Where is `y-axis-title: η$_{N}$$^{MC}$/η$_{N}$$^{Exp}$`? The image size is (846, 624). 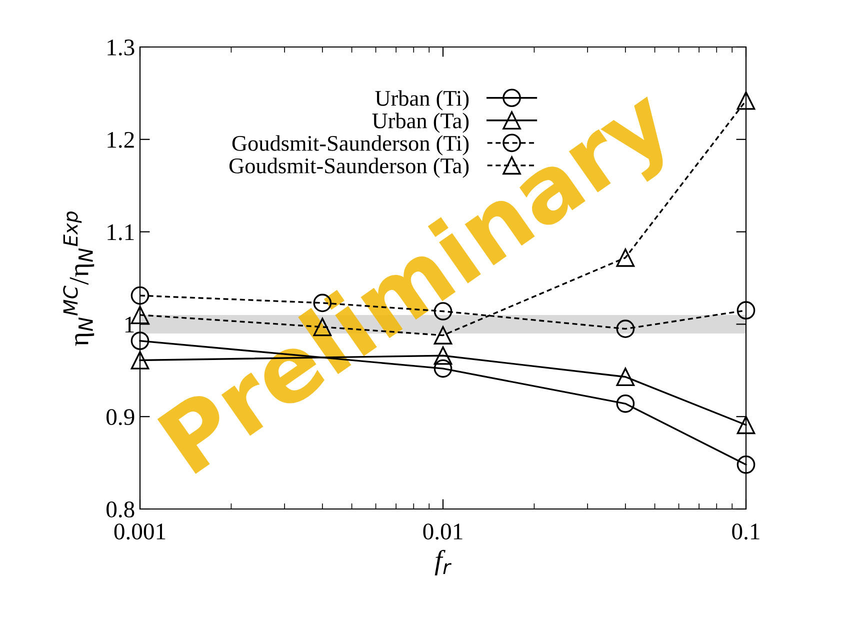
y-axis-title: η$_{N}$$^{MC}$/η$_{N}$$^{Exp}$ is located at coordinates (78, 279).